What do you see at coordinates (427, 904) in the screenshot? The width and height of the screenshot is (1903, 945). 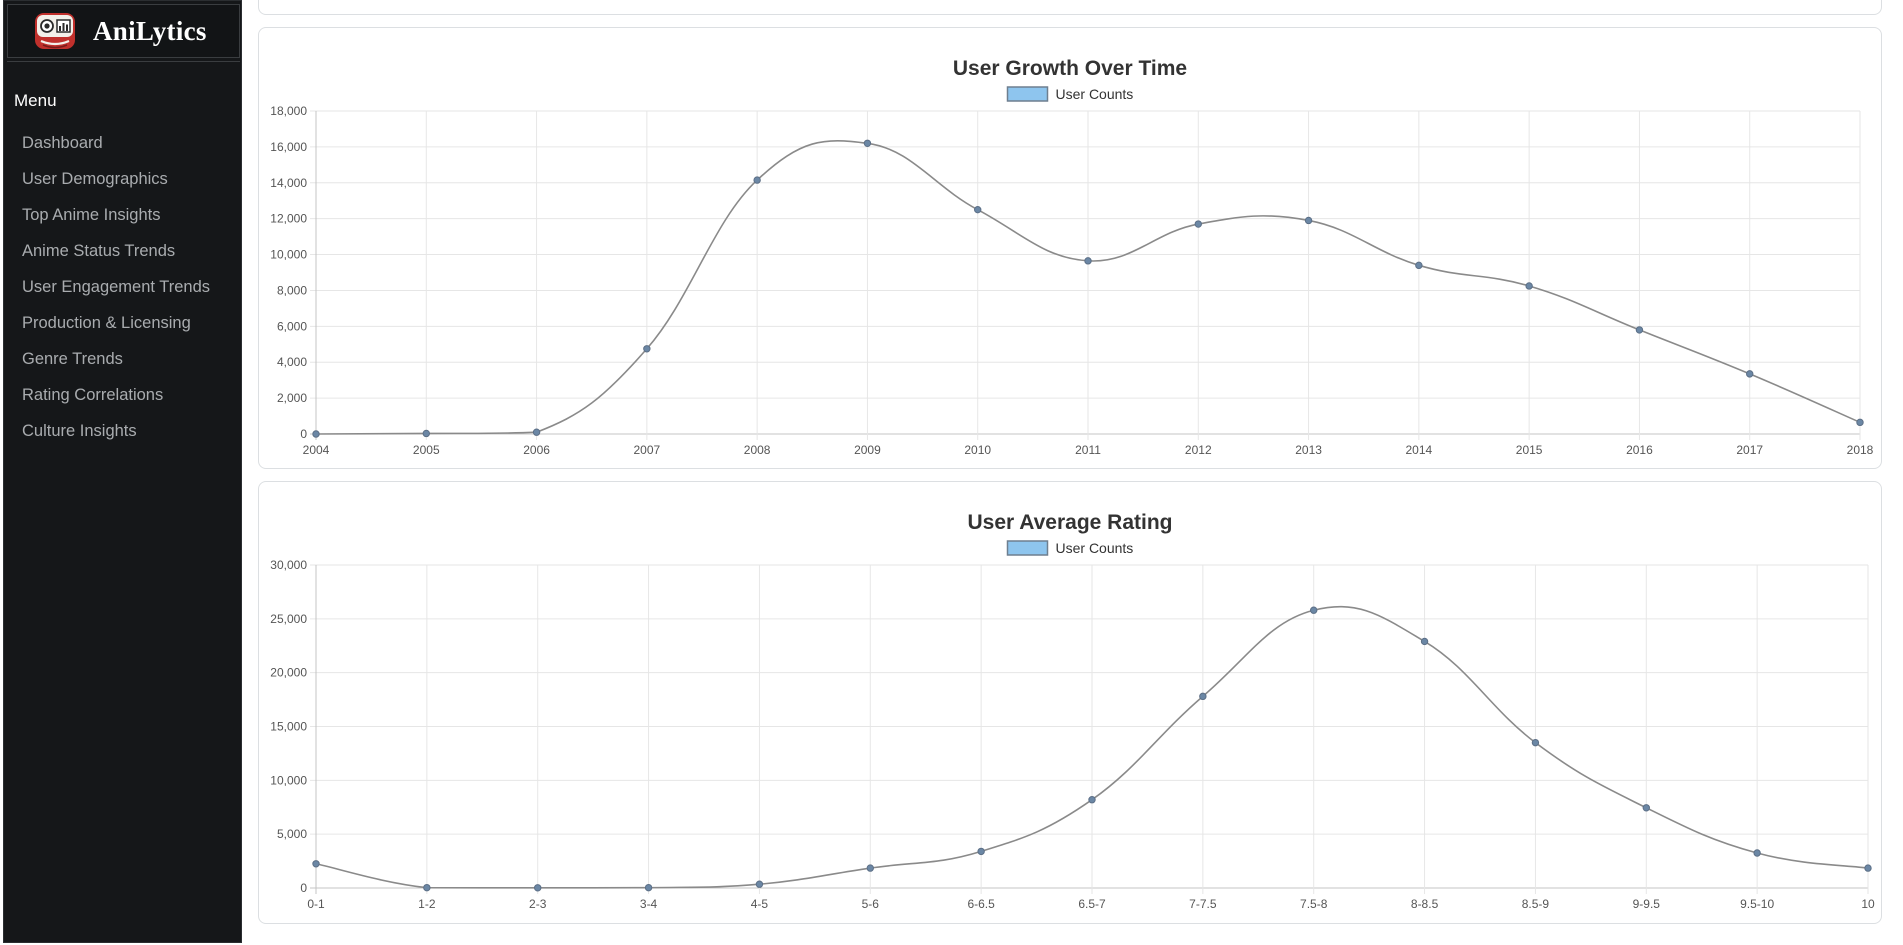 I see `x-tick-label: 1-2` at bounding box center [427, 904].